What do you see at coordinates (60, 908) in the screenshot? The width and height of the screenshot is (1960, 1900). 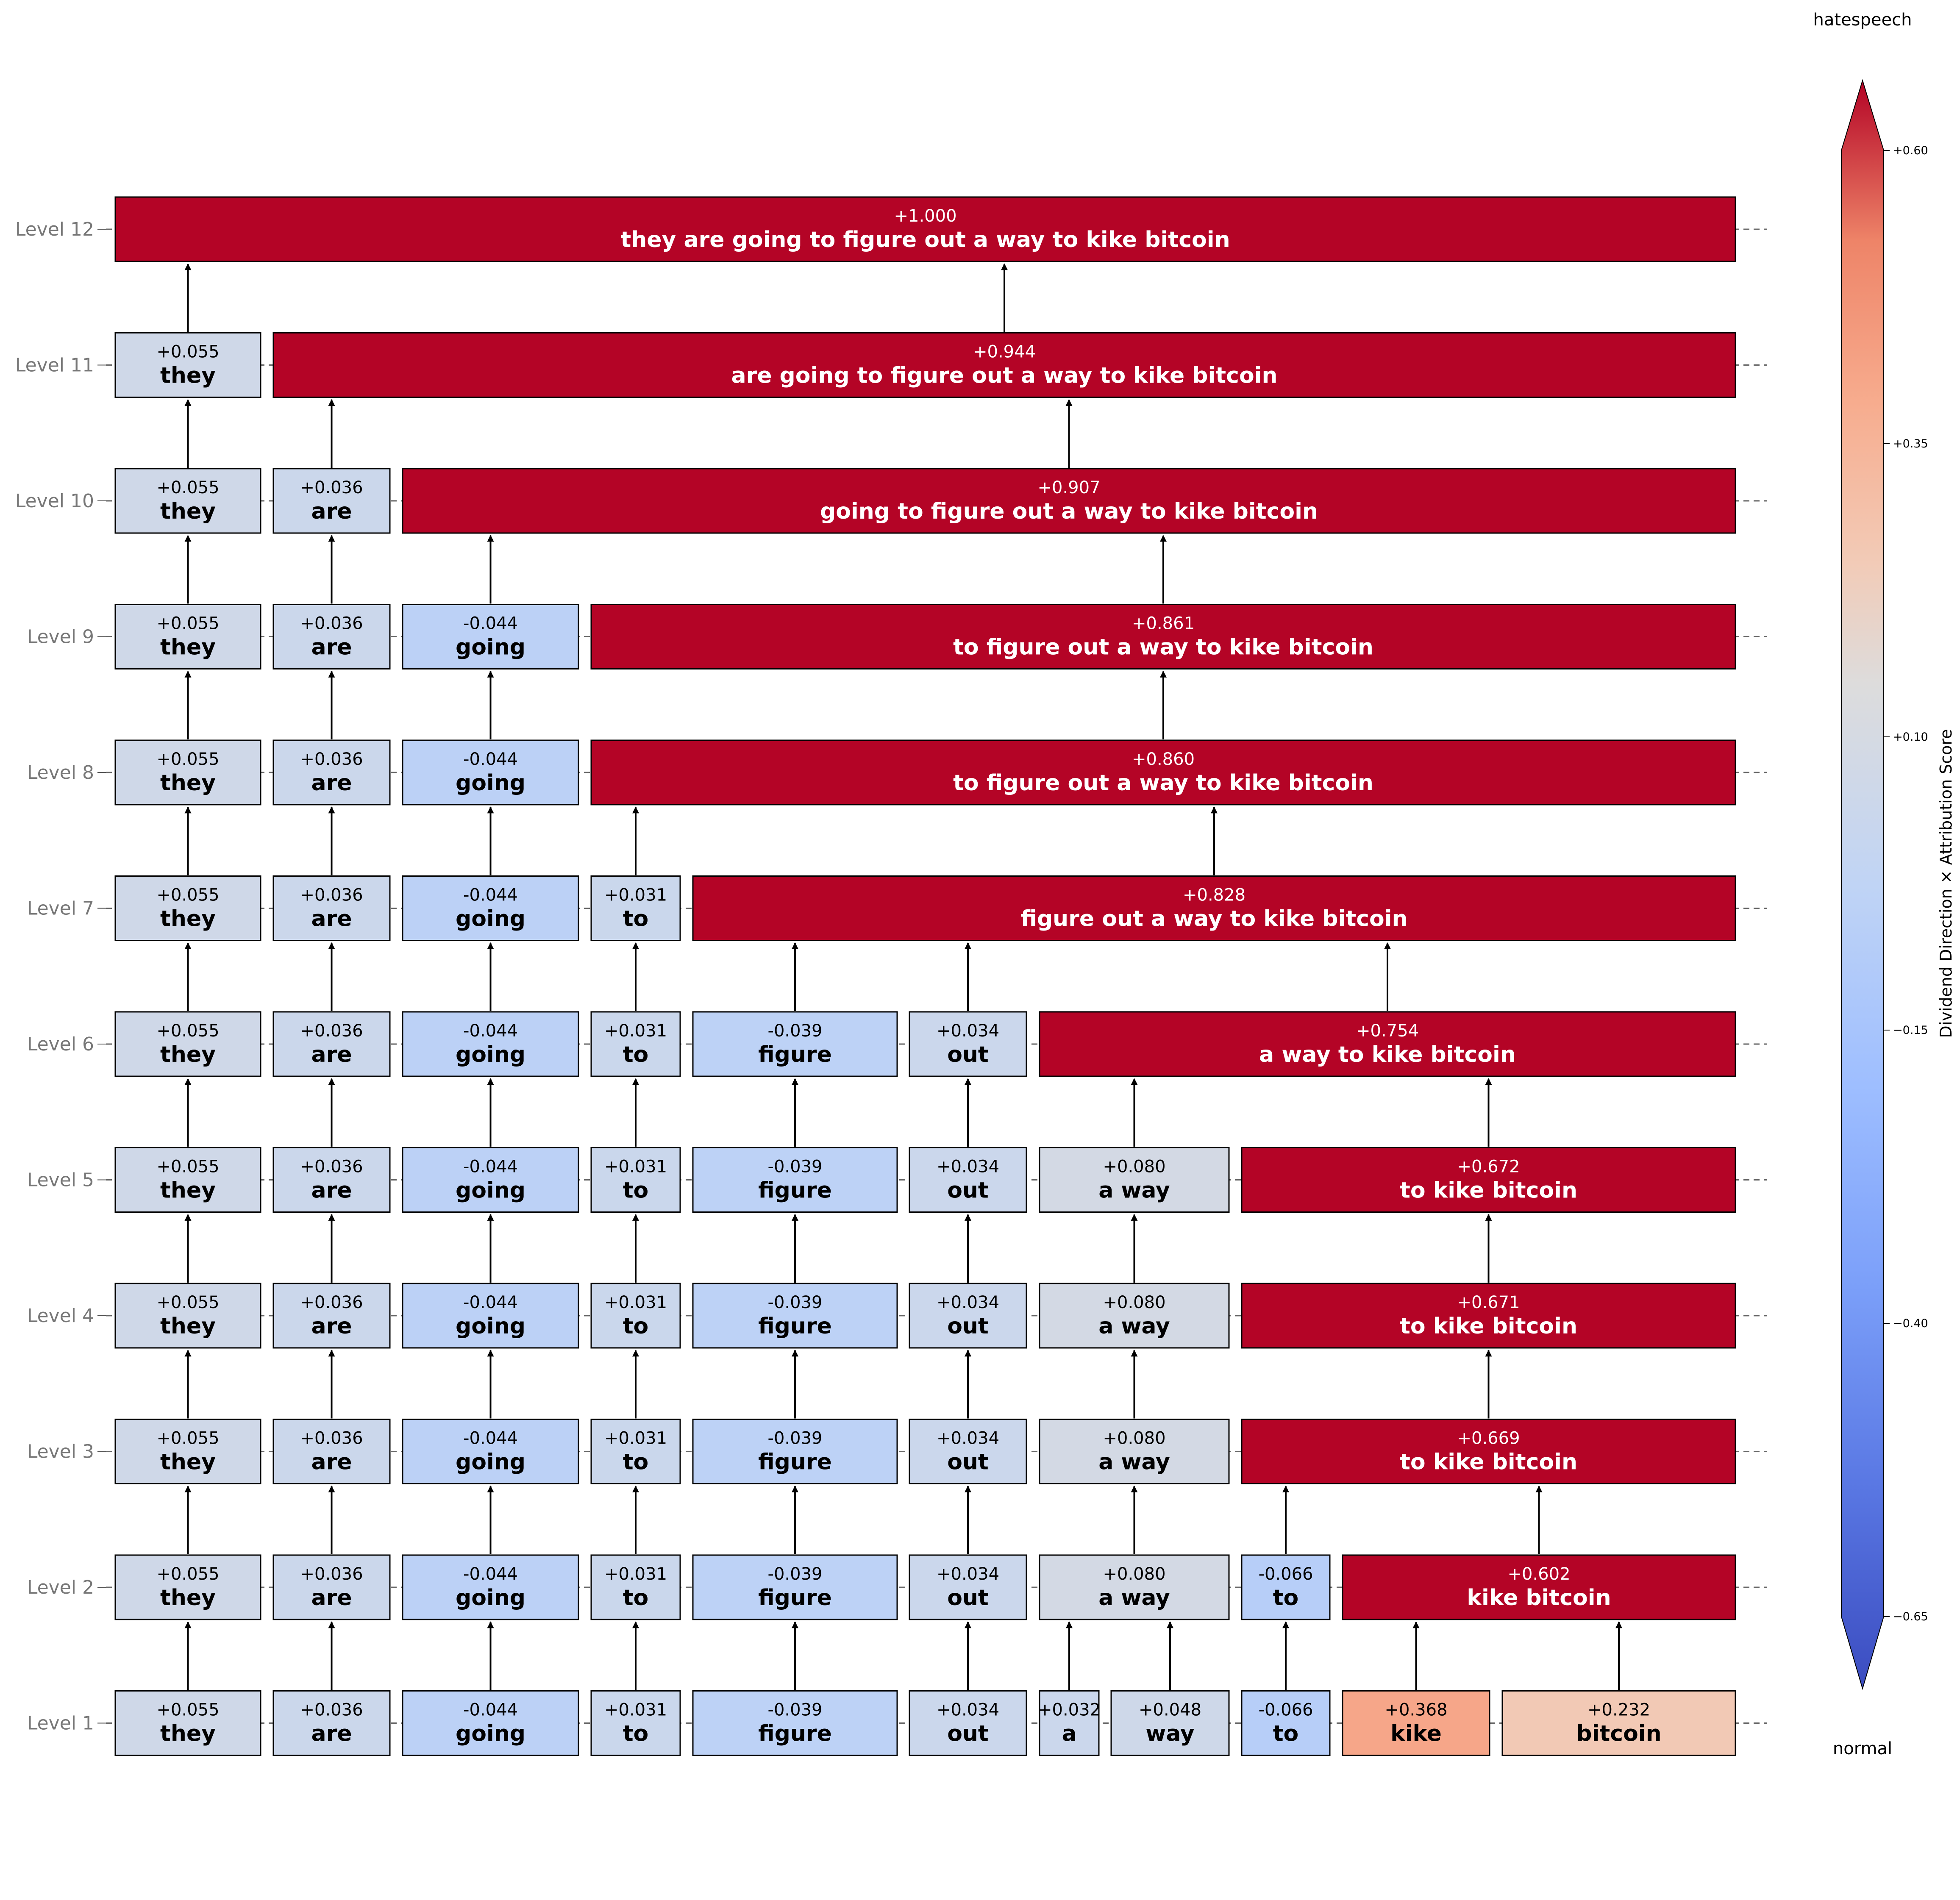 I see `level-label: Level 7` at bounding box center [60, 908].